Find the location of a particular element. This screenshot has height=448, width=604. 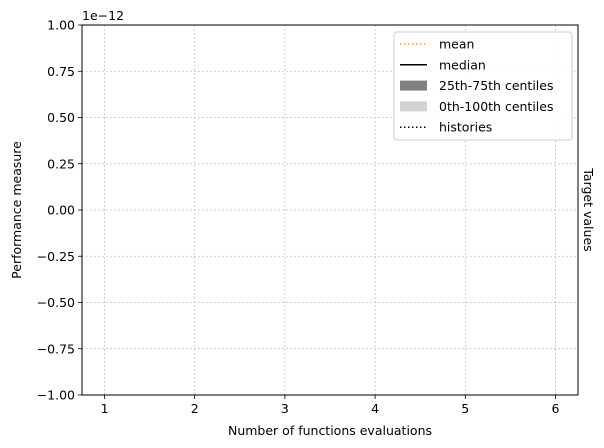

x-tick-label: 3 is located at coordinates (285, 408).